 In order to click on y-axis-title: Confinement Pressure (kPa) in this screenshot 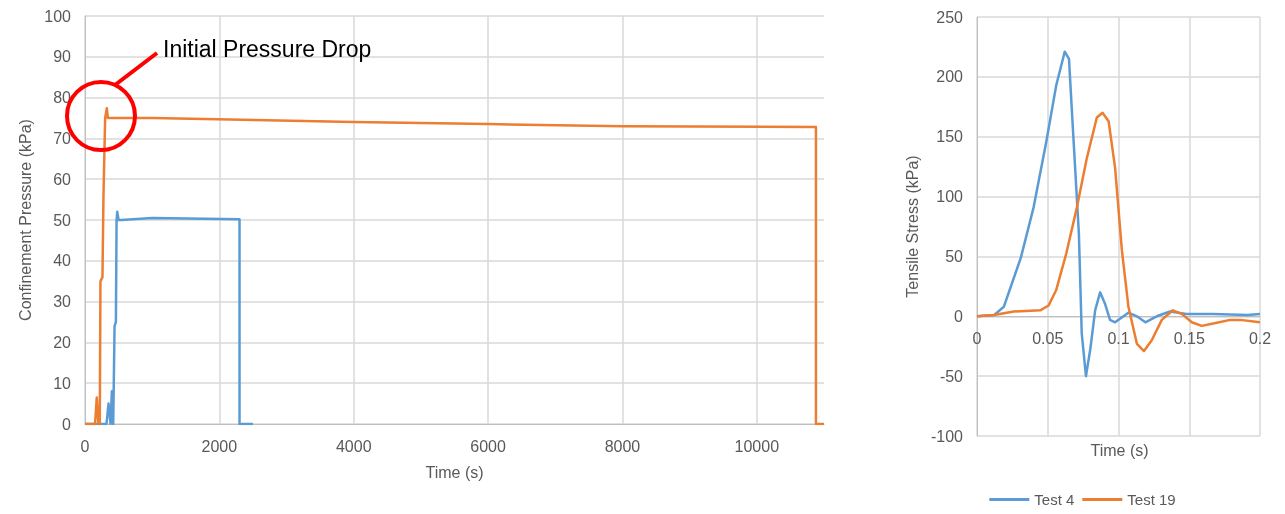, I will do `click(25, 220)`.